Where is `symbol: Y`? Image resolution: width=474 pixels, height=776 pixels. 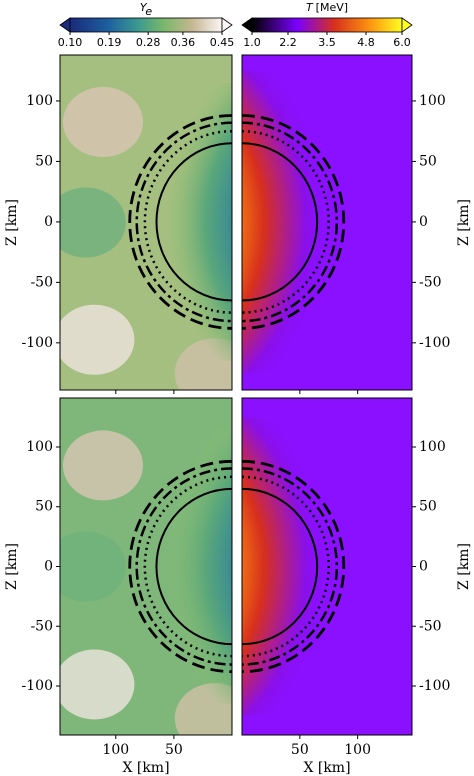 symbol: Y is located at coordinates (144, 7).